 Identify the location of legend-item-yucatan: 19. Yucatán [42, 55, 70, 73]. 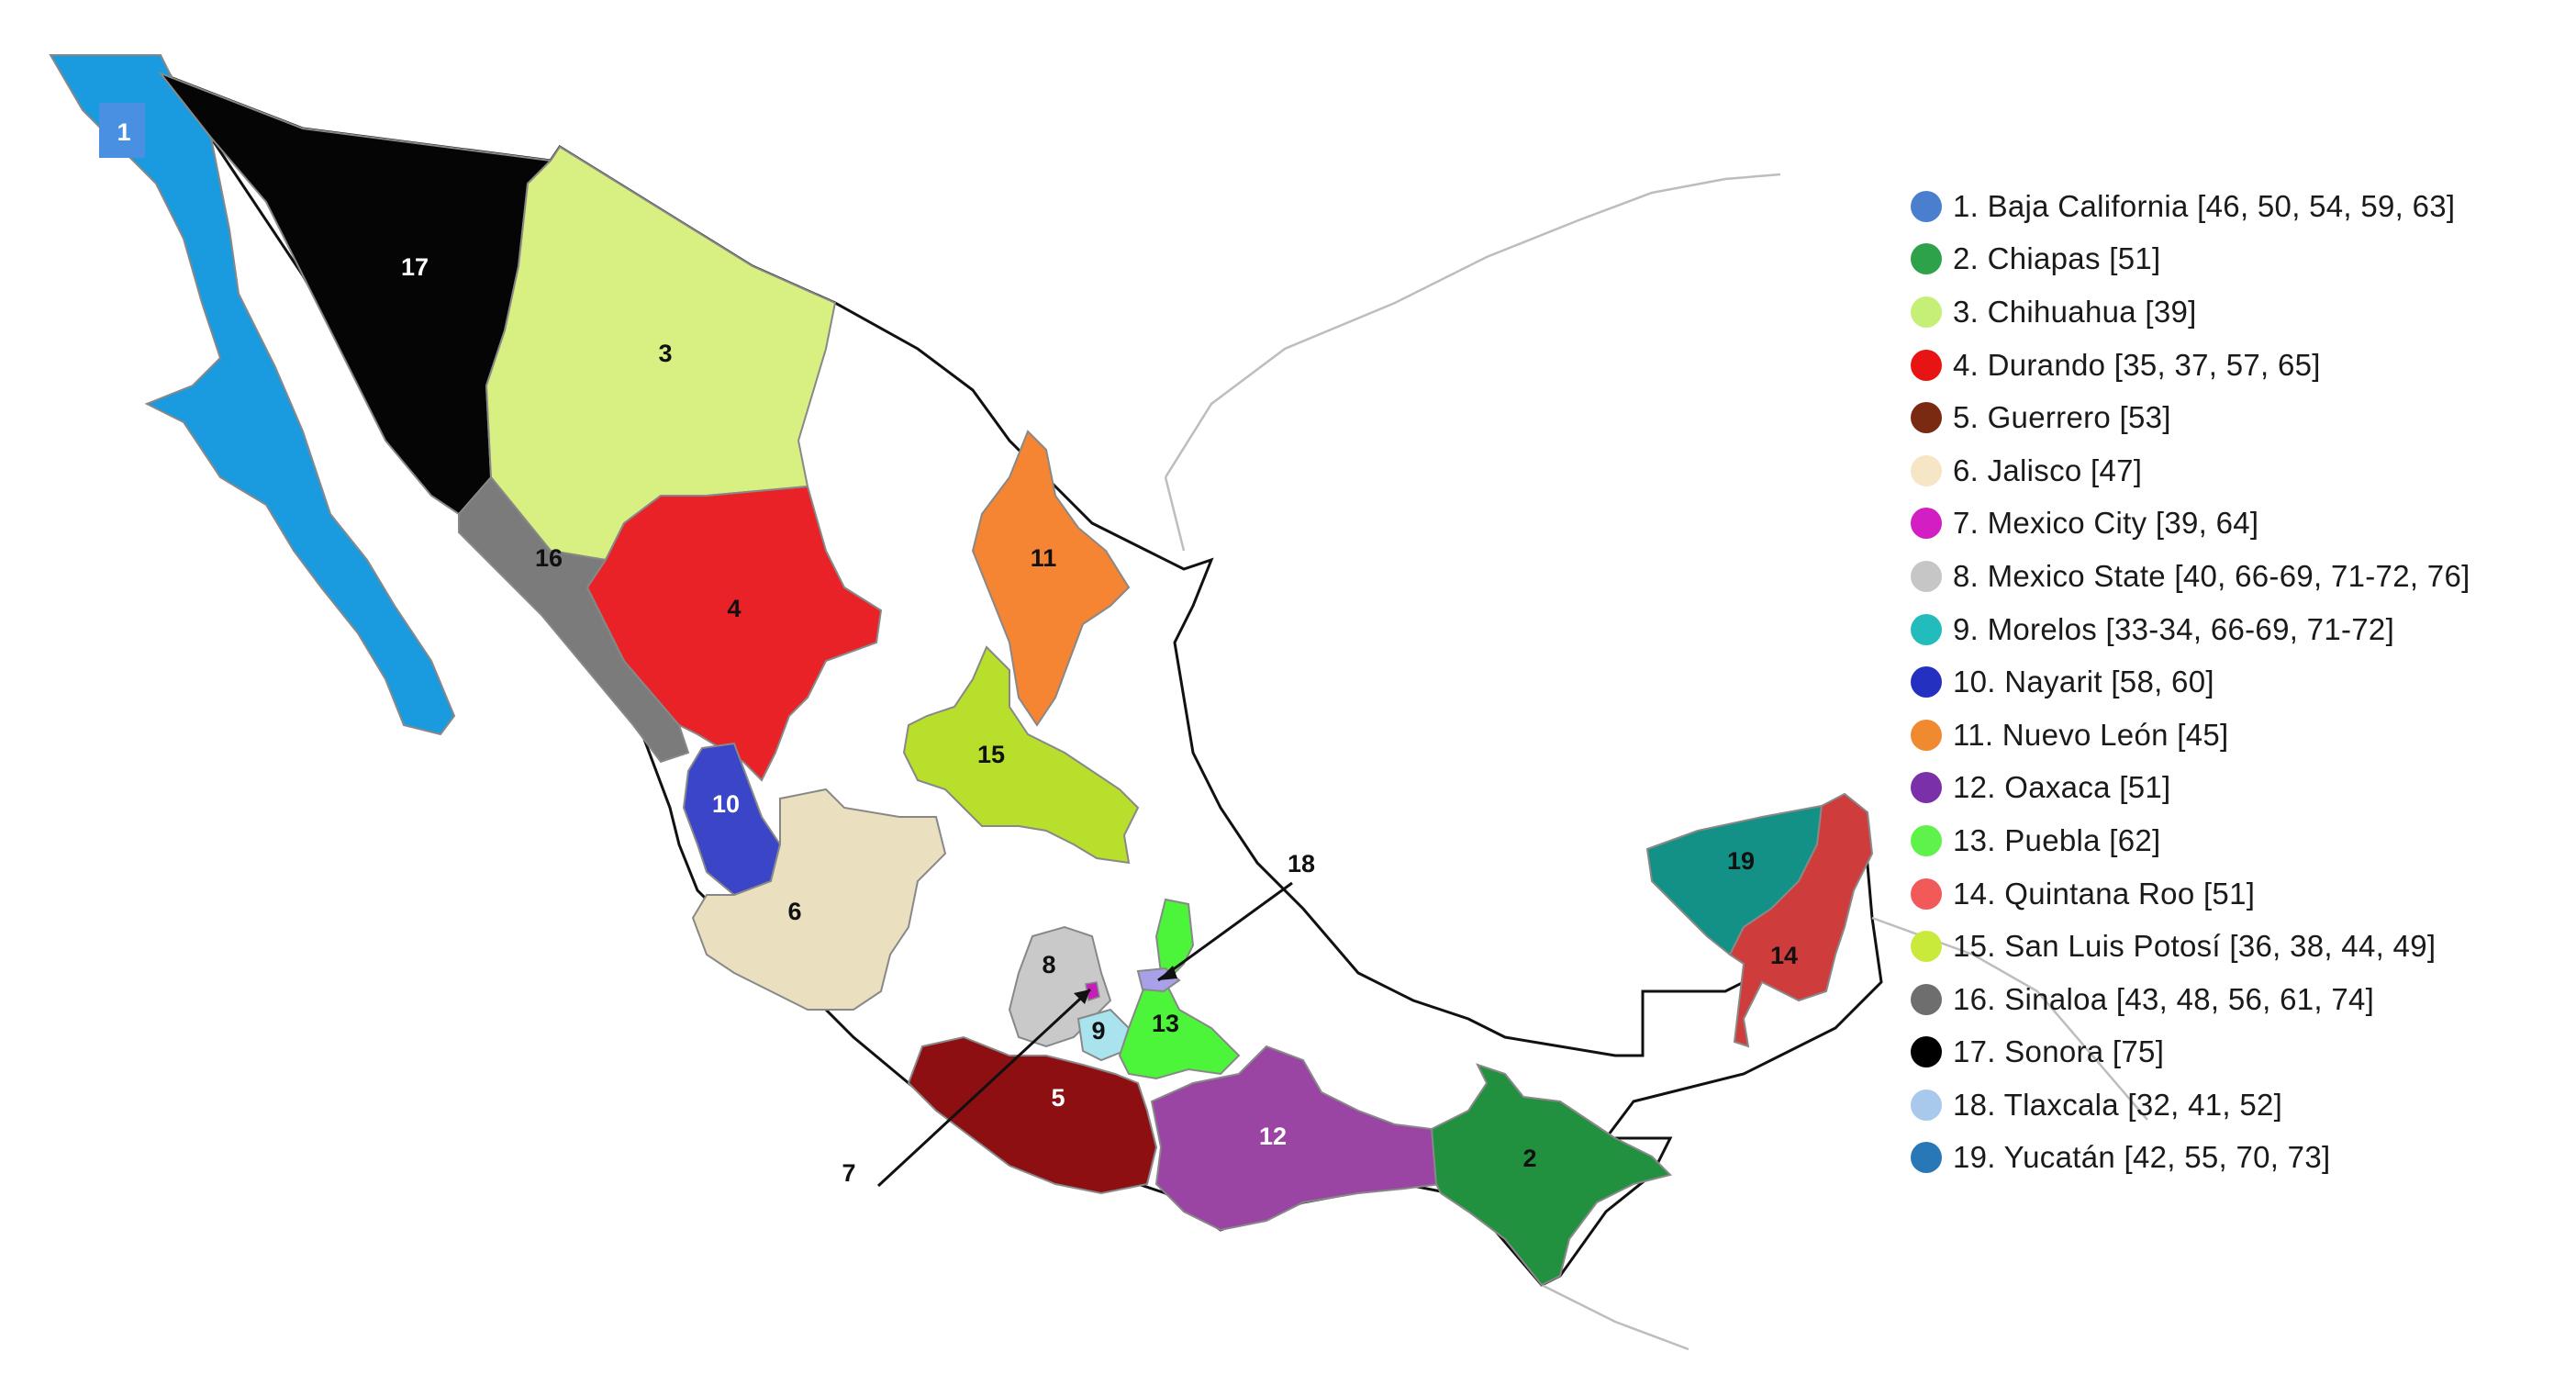
(2241, 1158).